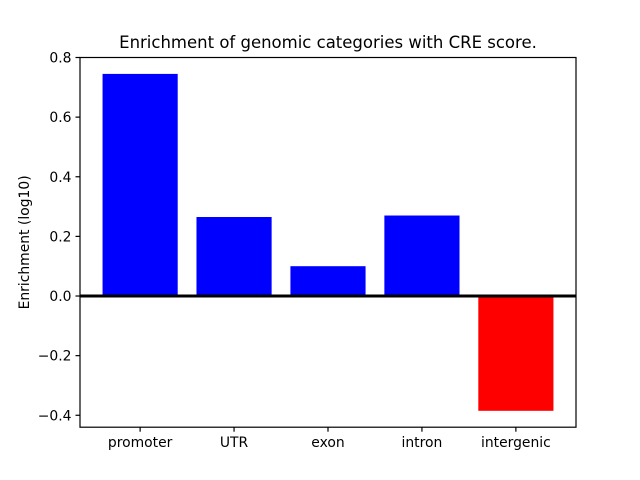  I want to click on y-tick-label: 0.4, so click(60, 178).